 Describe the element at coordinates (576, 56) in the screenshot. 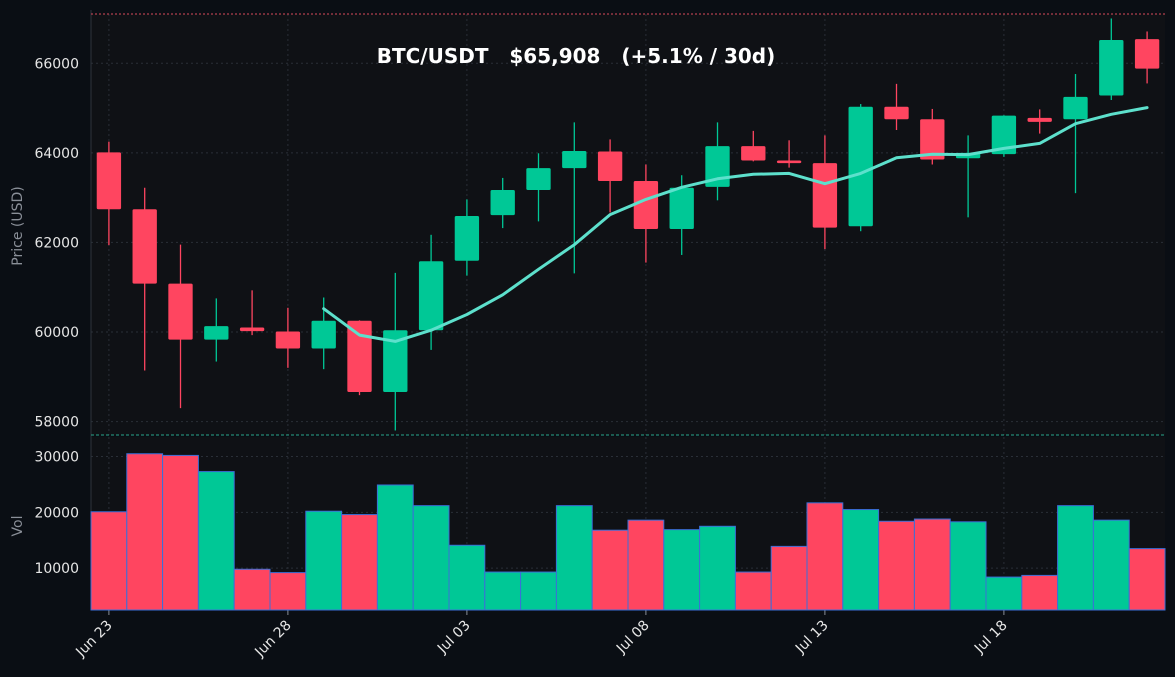

I see `chart-title: BTC/USDT $65,908 (+5.1% / 30d)` at that location.